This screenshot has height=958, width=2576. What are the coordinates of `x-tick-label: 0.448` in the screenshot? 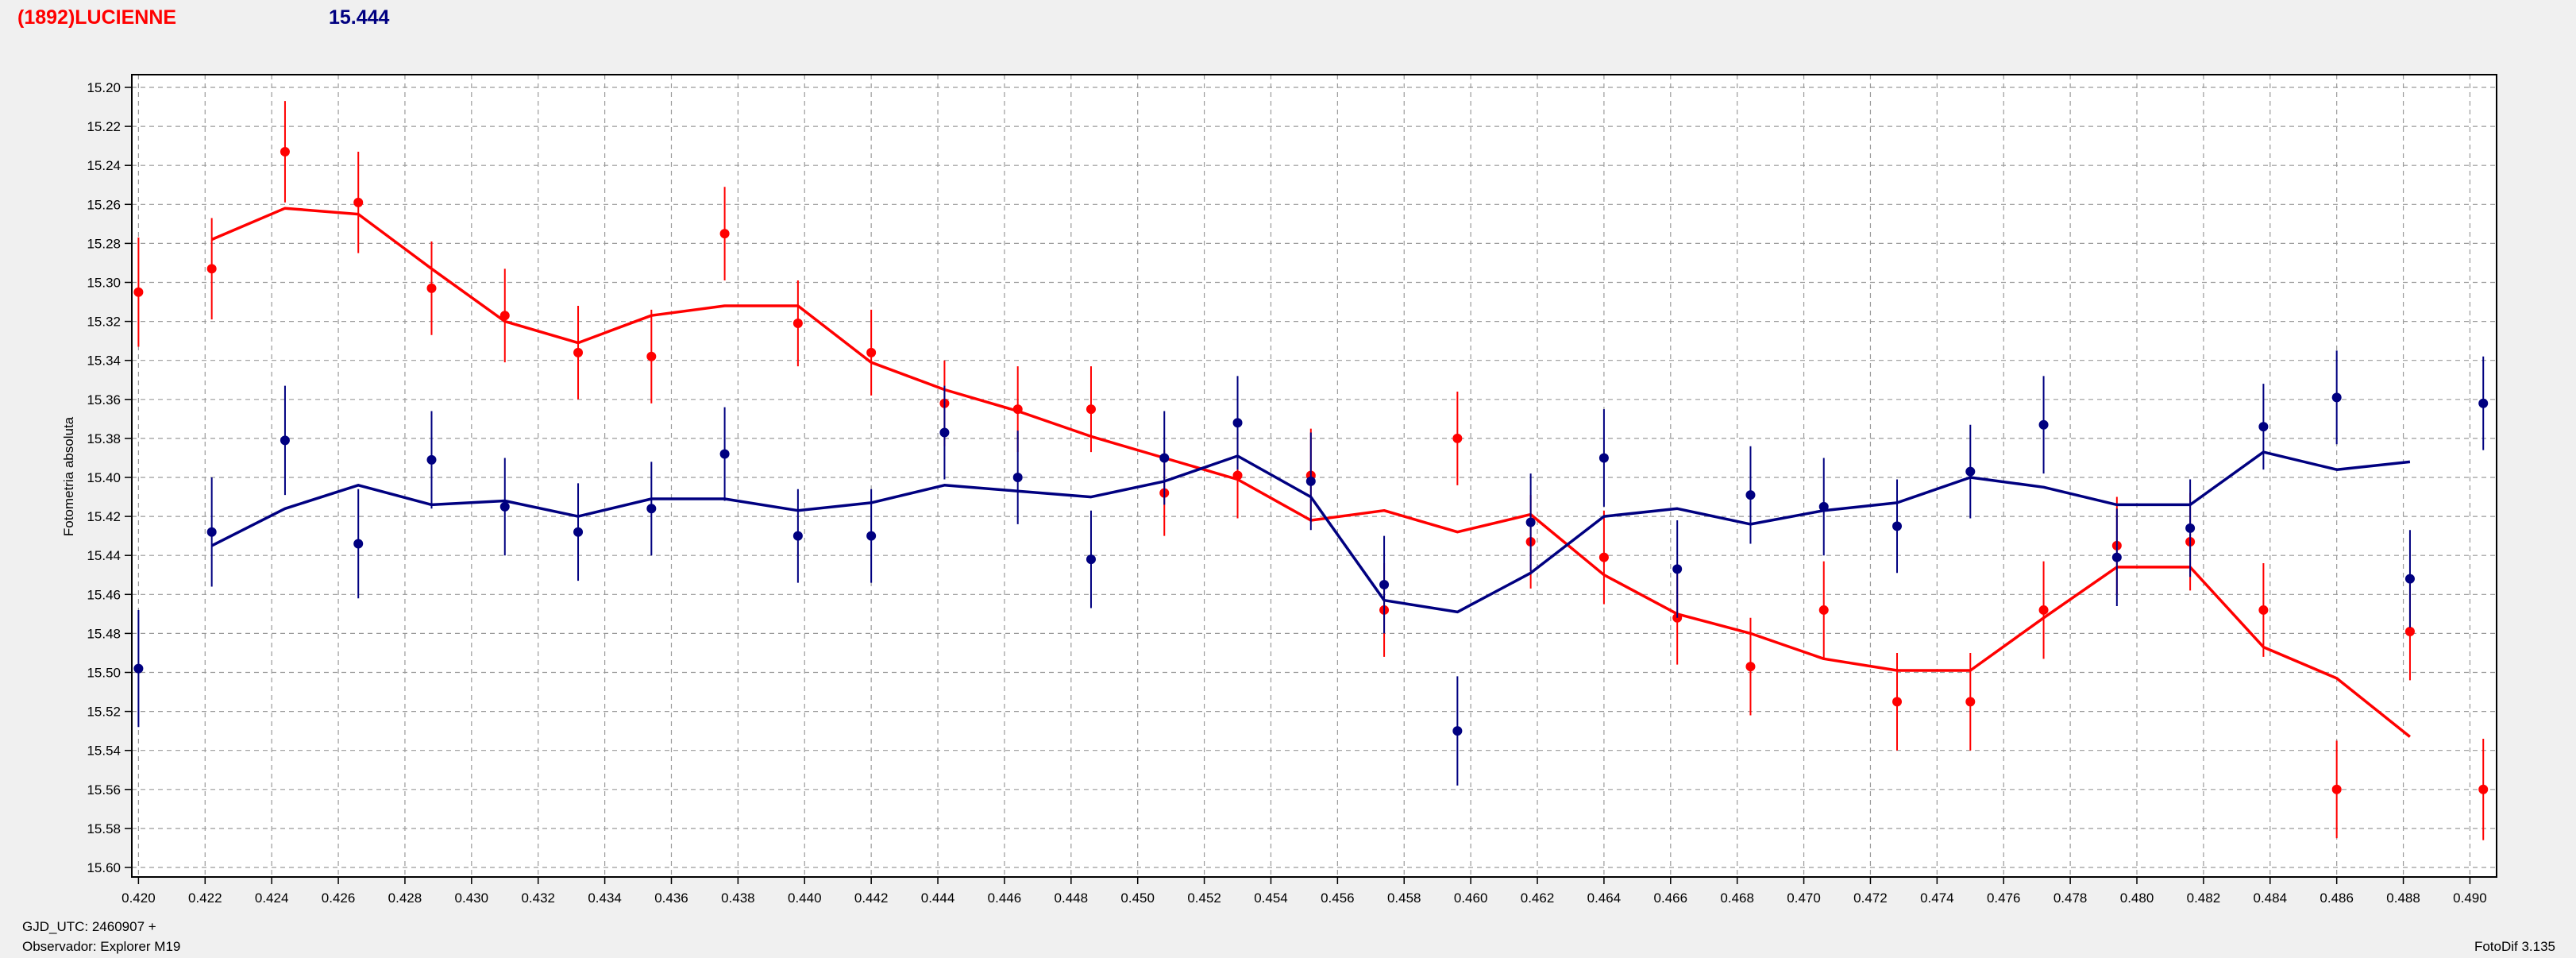 It's located at (1072, 898).